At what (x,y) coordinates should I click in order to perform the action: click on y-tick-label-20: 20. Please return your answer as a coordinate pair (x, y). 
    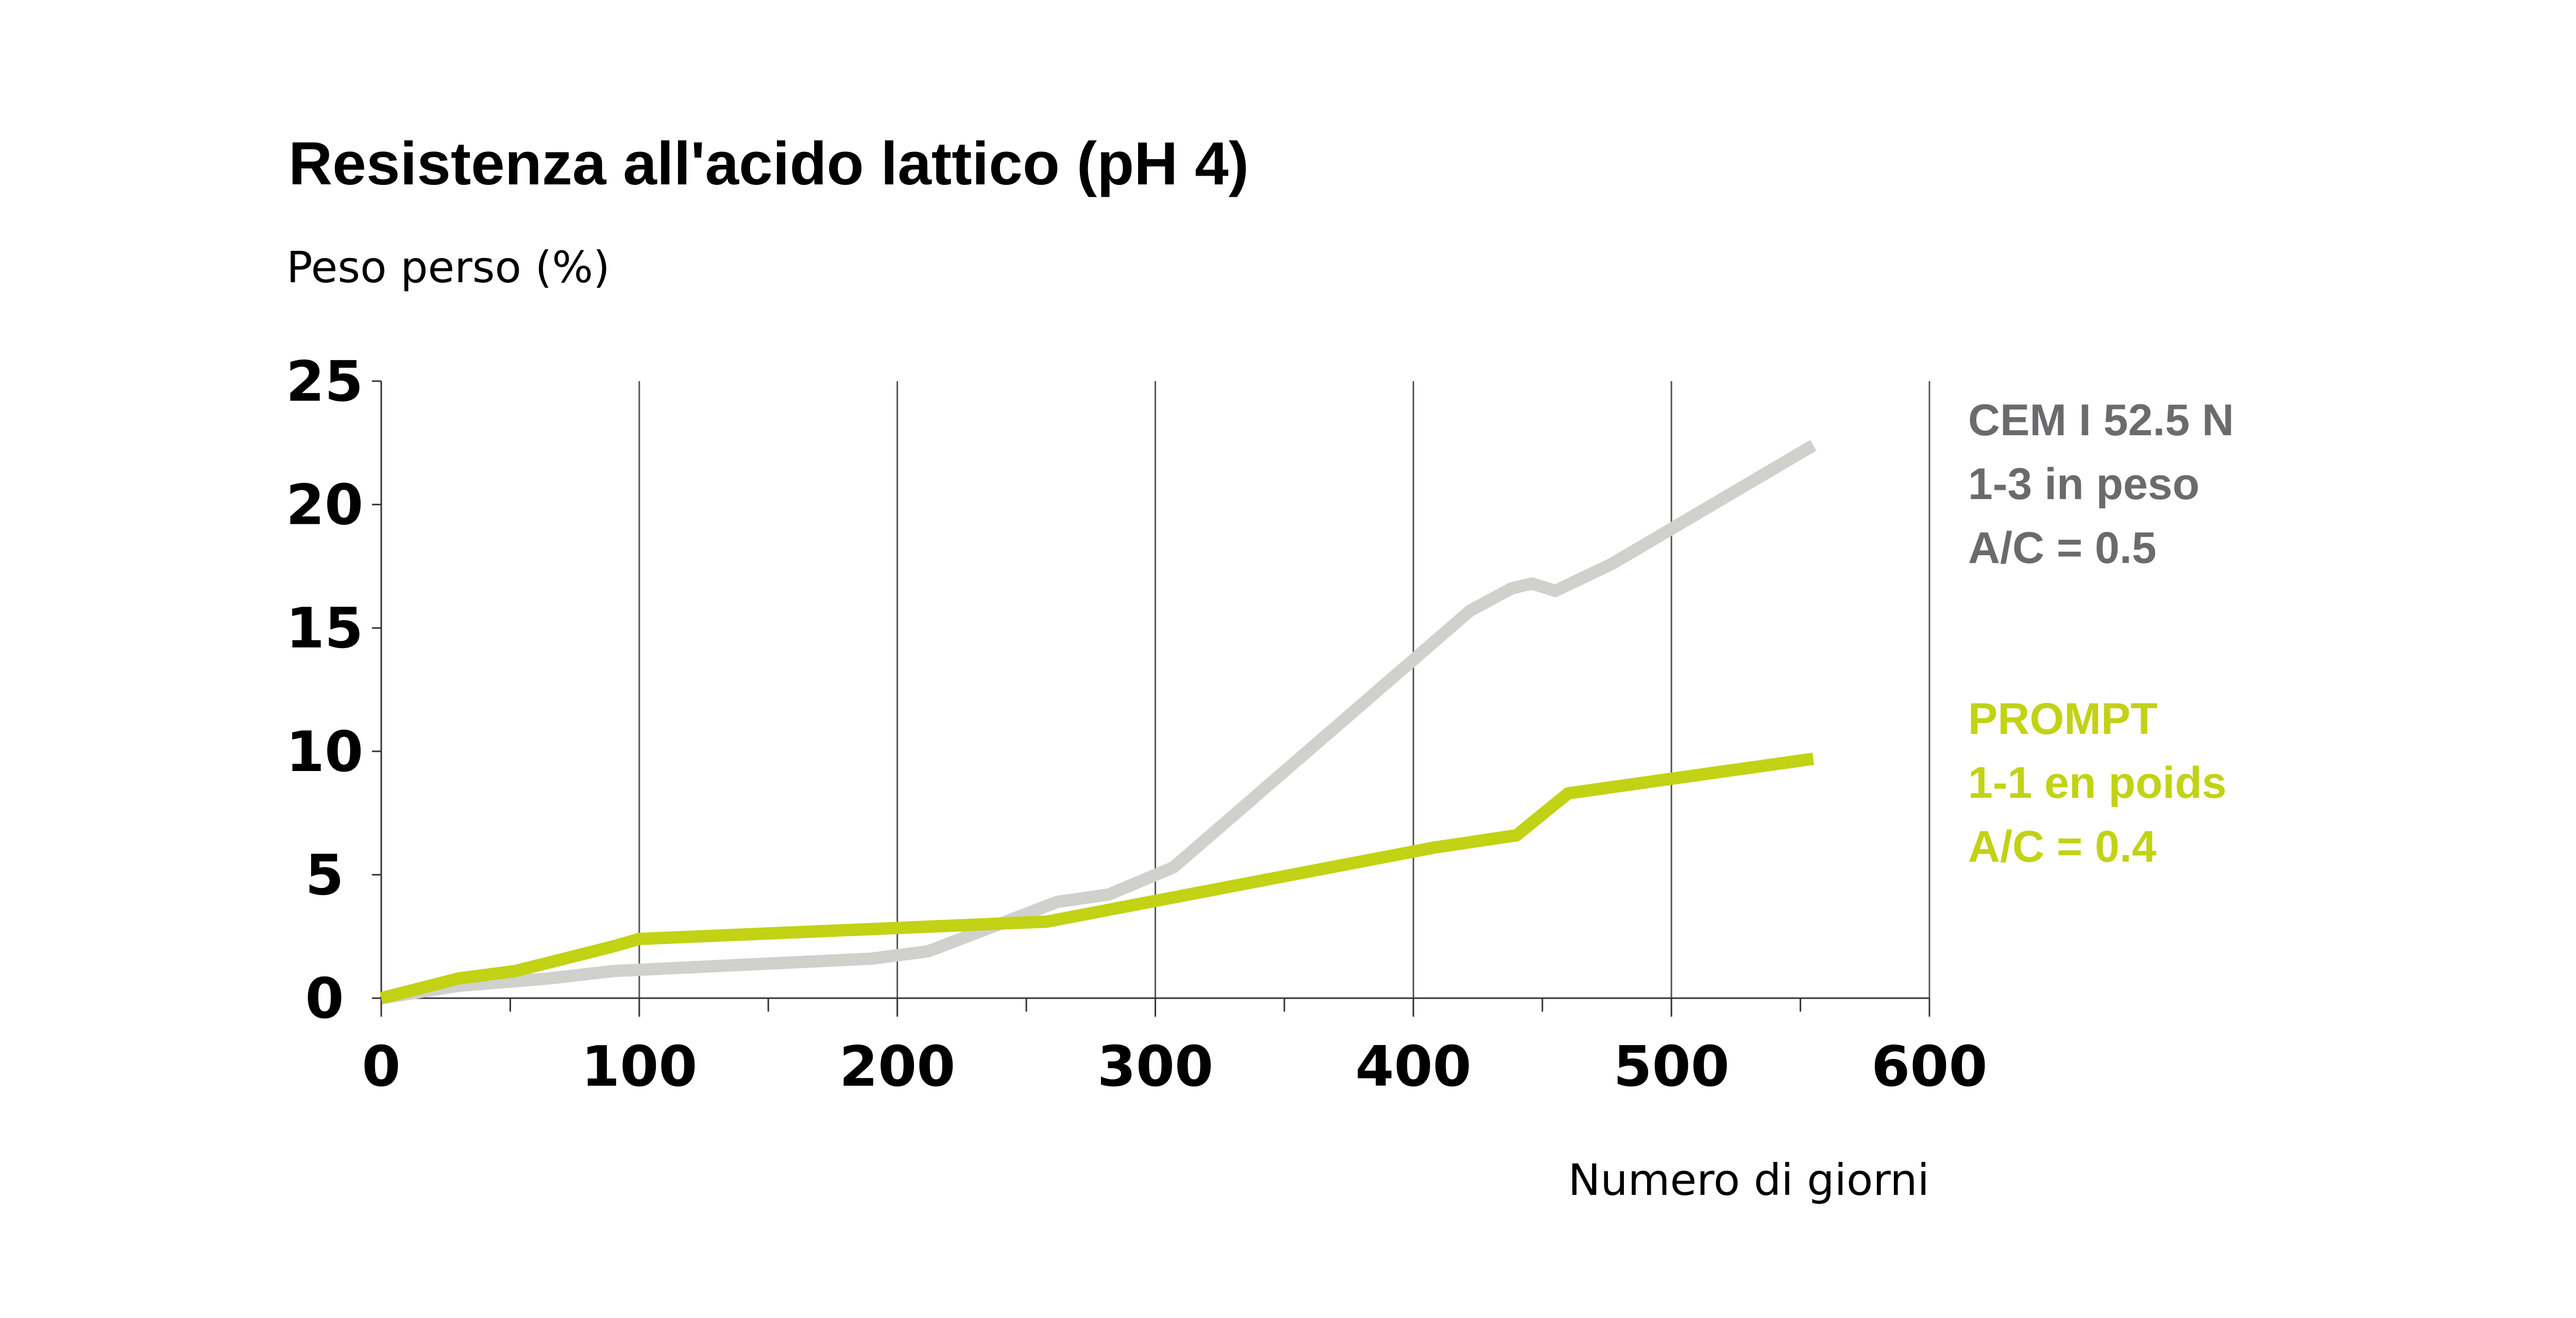
    Looking at the image, I should click on (324, 505).